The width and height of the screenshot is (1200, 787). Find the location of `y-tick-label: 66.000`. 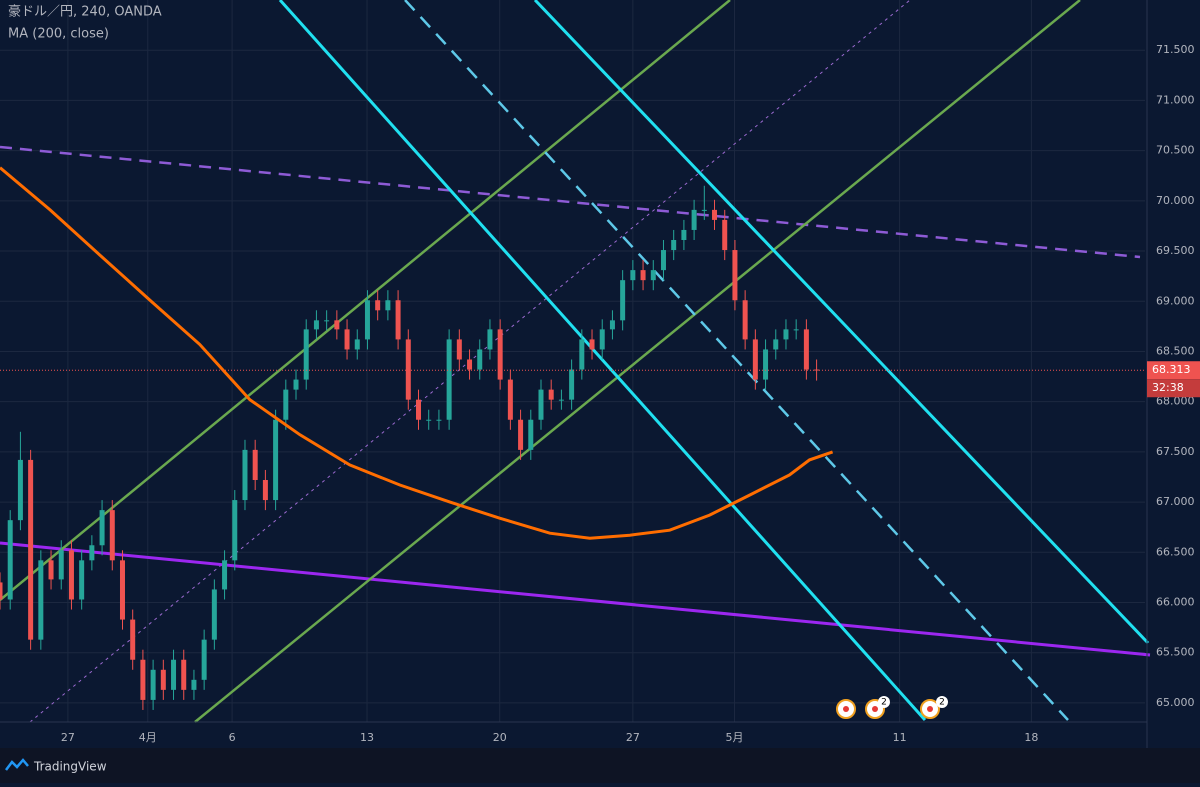

y-tick-label: 66.000 is located at coordinates (1175, 602).